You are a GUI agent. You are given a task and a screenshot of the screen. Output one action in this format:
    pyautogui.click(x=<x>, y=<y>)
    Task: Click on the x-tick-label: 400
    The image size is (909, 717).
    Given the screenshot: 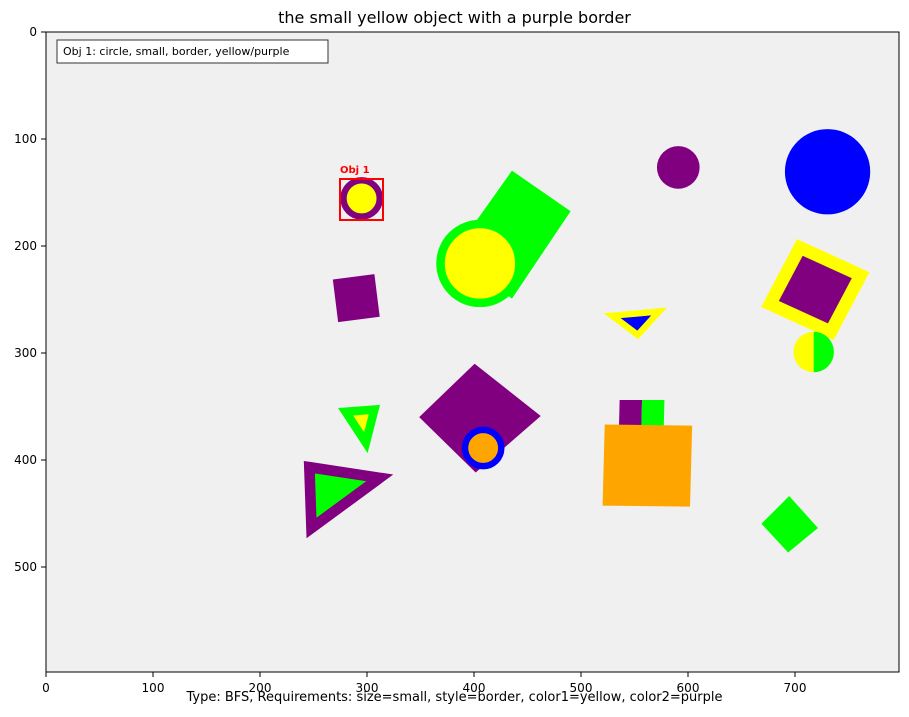 What is the action you would take?
    pyautogui.click(x=474, y=688)
    